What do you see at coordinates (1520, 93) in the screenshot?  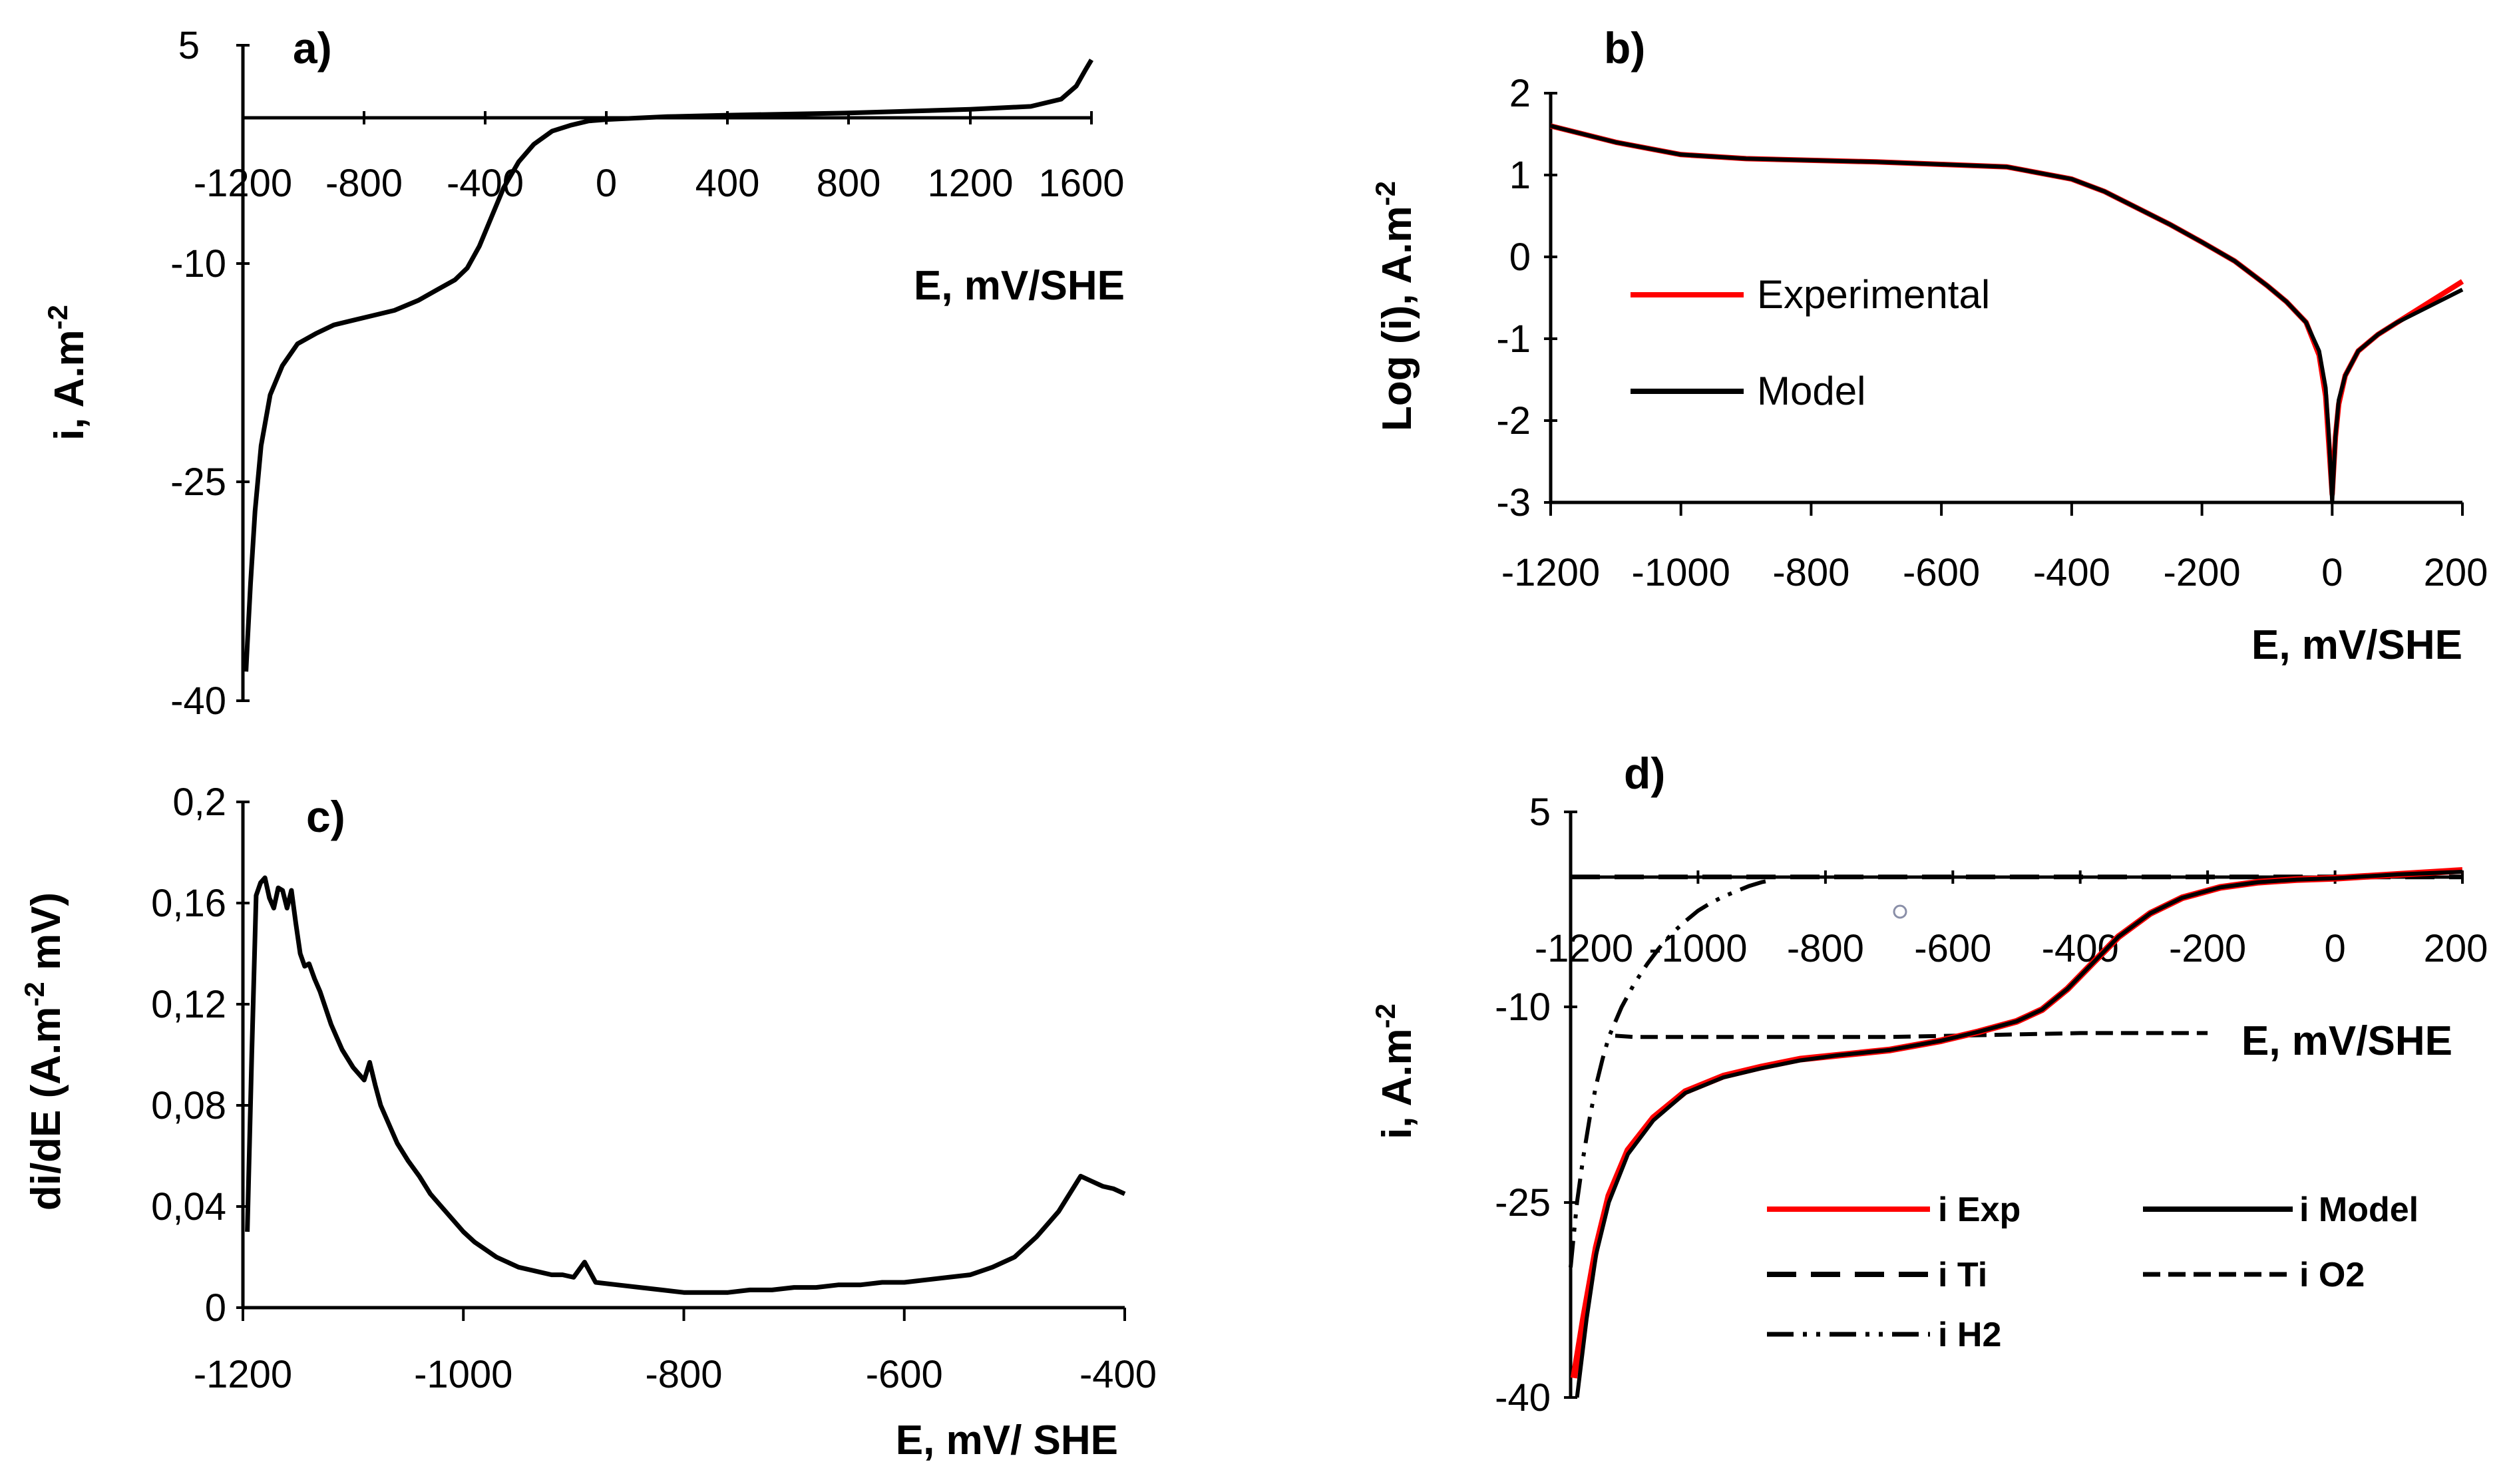 I see `y-tick-label: 2` at bounding box center [1520, 93].